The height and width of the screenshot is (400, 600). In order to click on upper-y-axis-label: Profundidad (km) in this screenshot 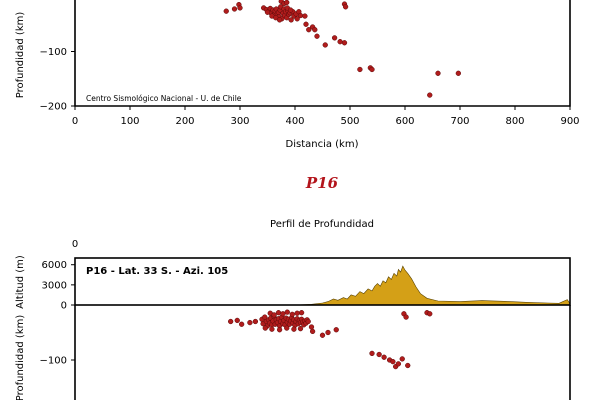, I will do `click(20, 55)`.